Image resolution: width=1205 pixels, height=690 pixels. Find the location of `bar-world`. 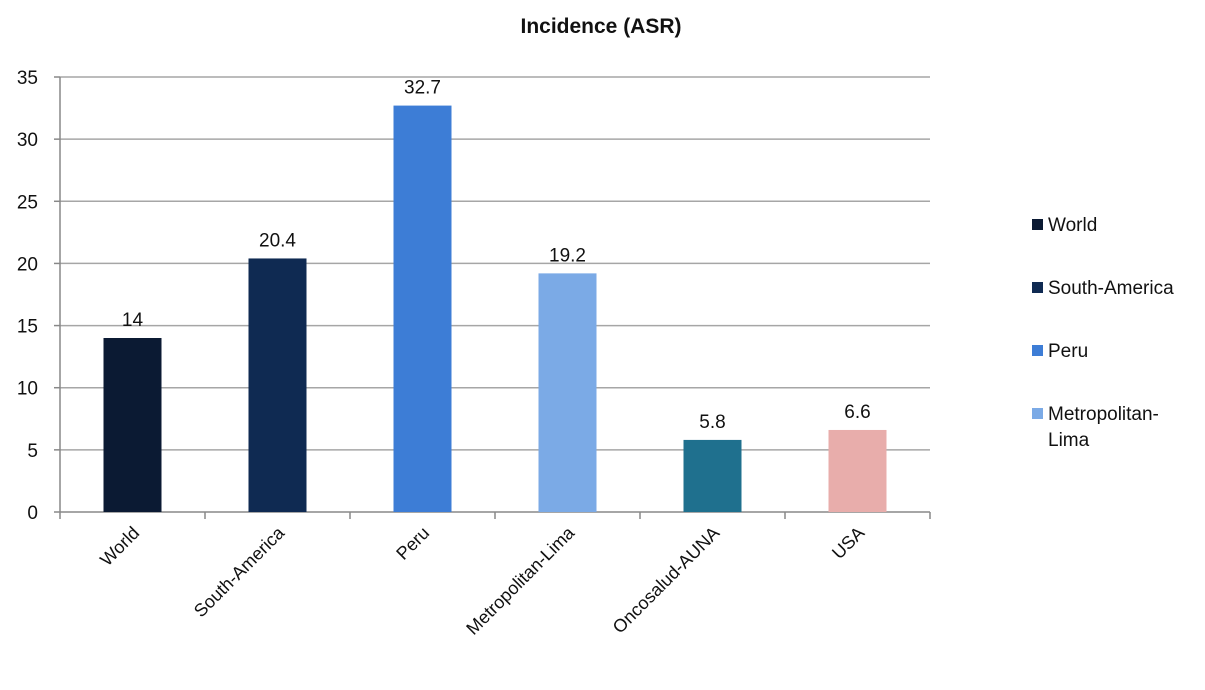

bar-world is located at coordinates (132, 425).